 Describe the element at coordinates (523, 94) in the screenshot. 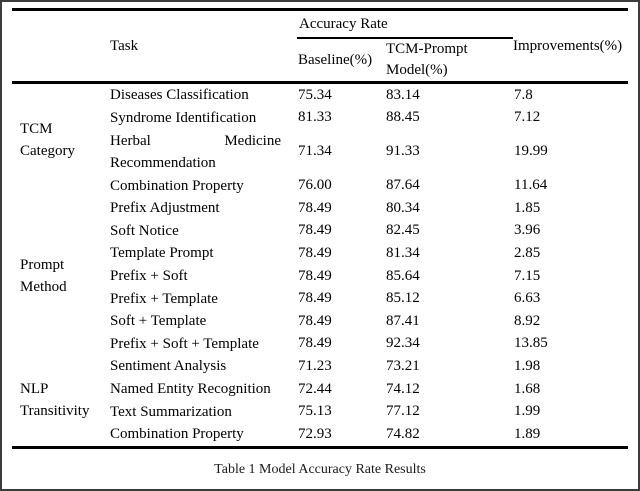

I see `improvement-cell: 7.8` at that location.